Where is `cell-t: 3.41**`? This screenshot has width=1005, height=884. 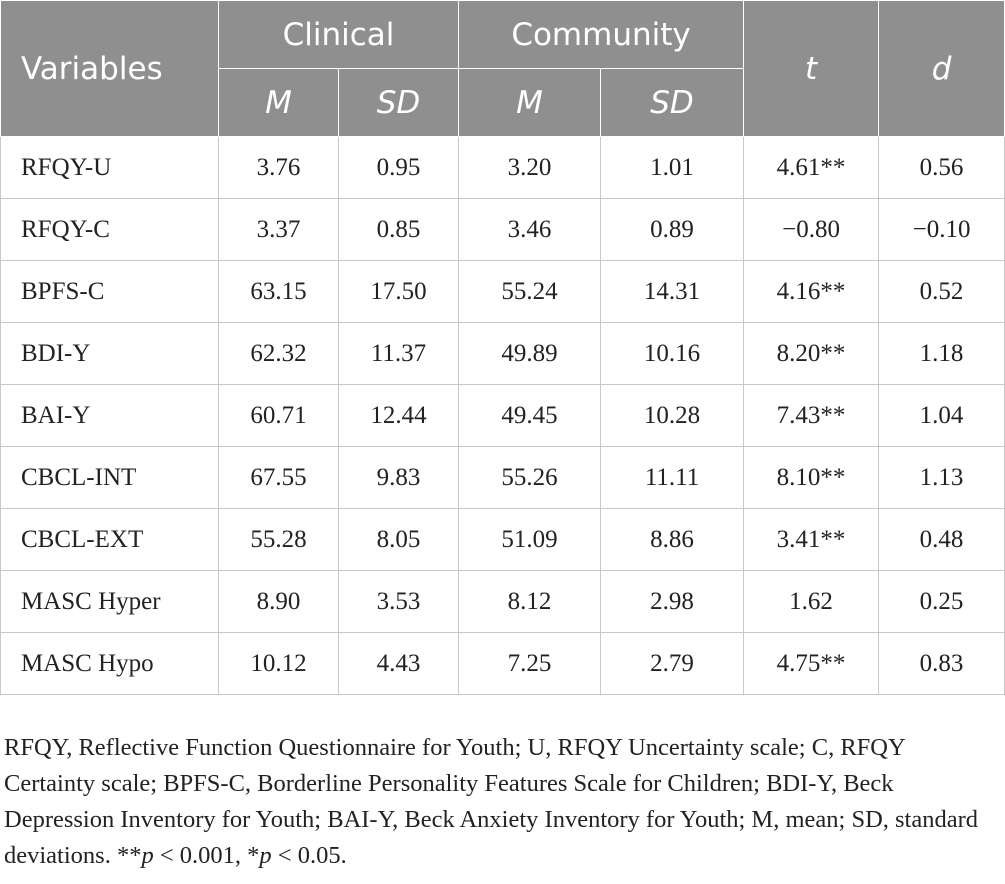
cell-t: 3.41** is located at coordinates (811, 539).